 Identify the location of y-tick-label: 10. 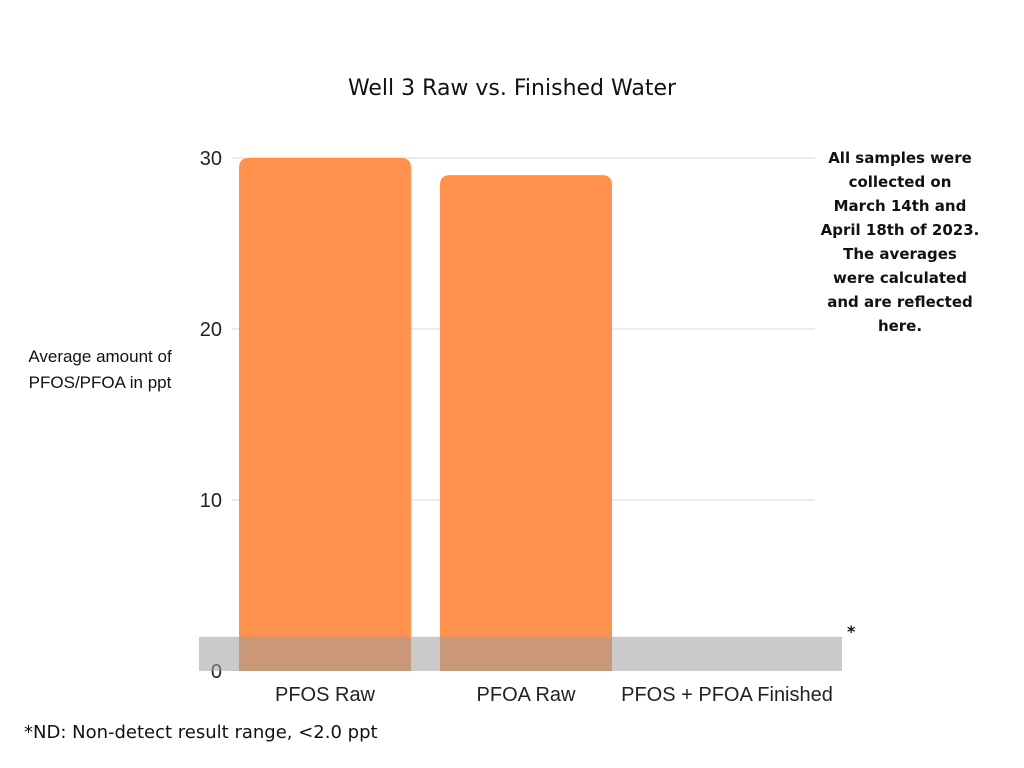
(211, 501).